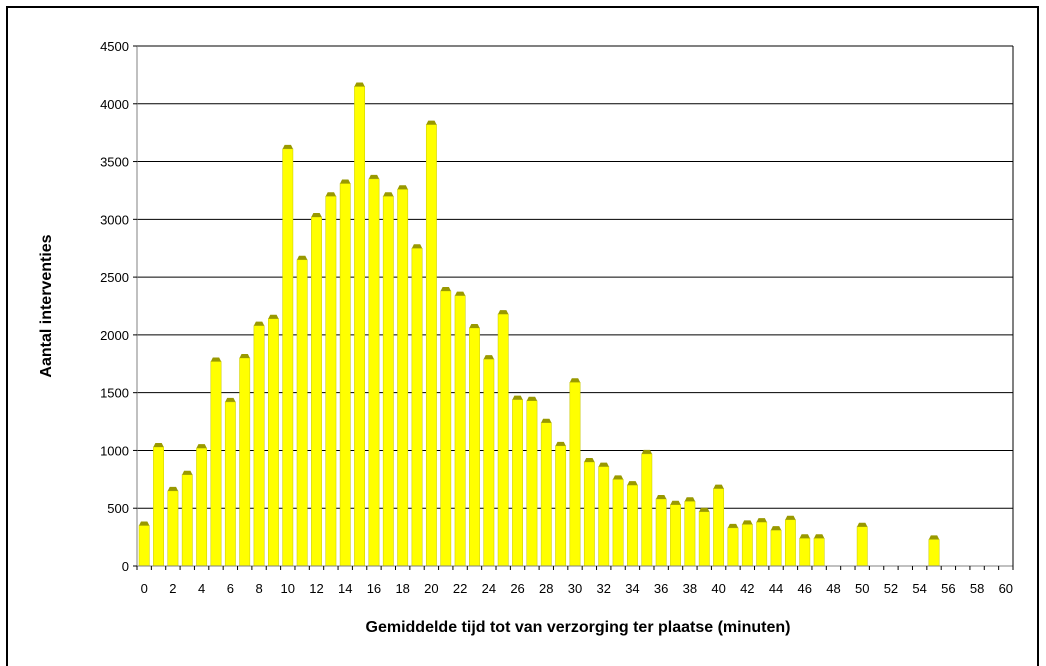  I want to click on y-tick-label: 500, so click(118, 508).